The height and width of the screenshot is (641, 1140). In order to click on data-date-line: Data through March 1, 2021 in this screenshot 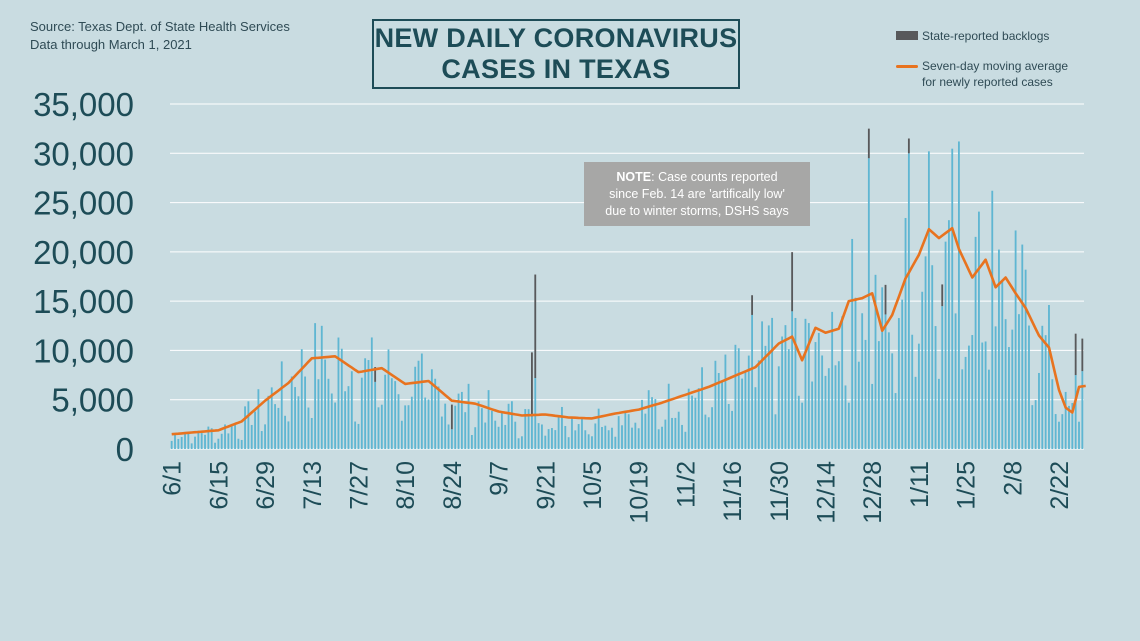, I will do `click(111, 44)`.